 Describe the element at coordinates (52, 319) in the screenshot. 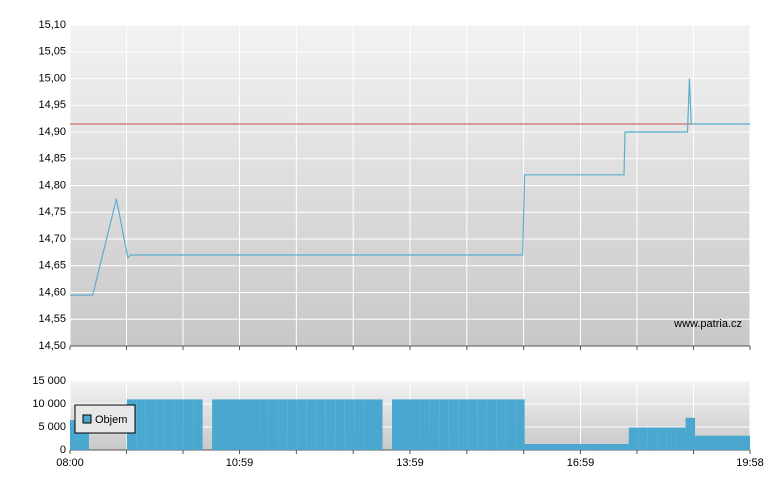

I see `y-tick-label: 14,55` at that location.